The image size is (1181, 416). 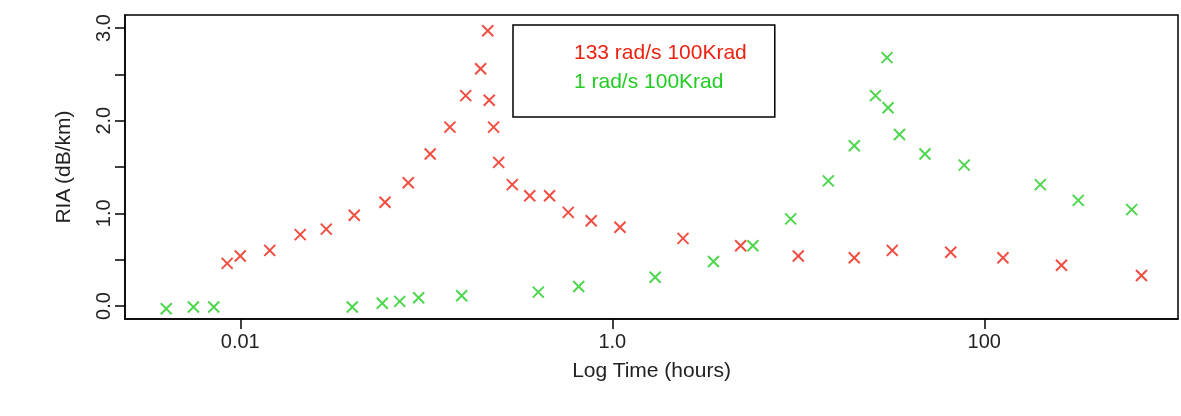 I want to click on x-tick-label: 1.0, so click(x=612, y=341).